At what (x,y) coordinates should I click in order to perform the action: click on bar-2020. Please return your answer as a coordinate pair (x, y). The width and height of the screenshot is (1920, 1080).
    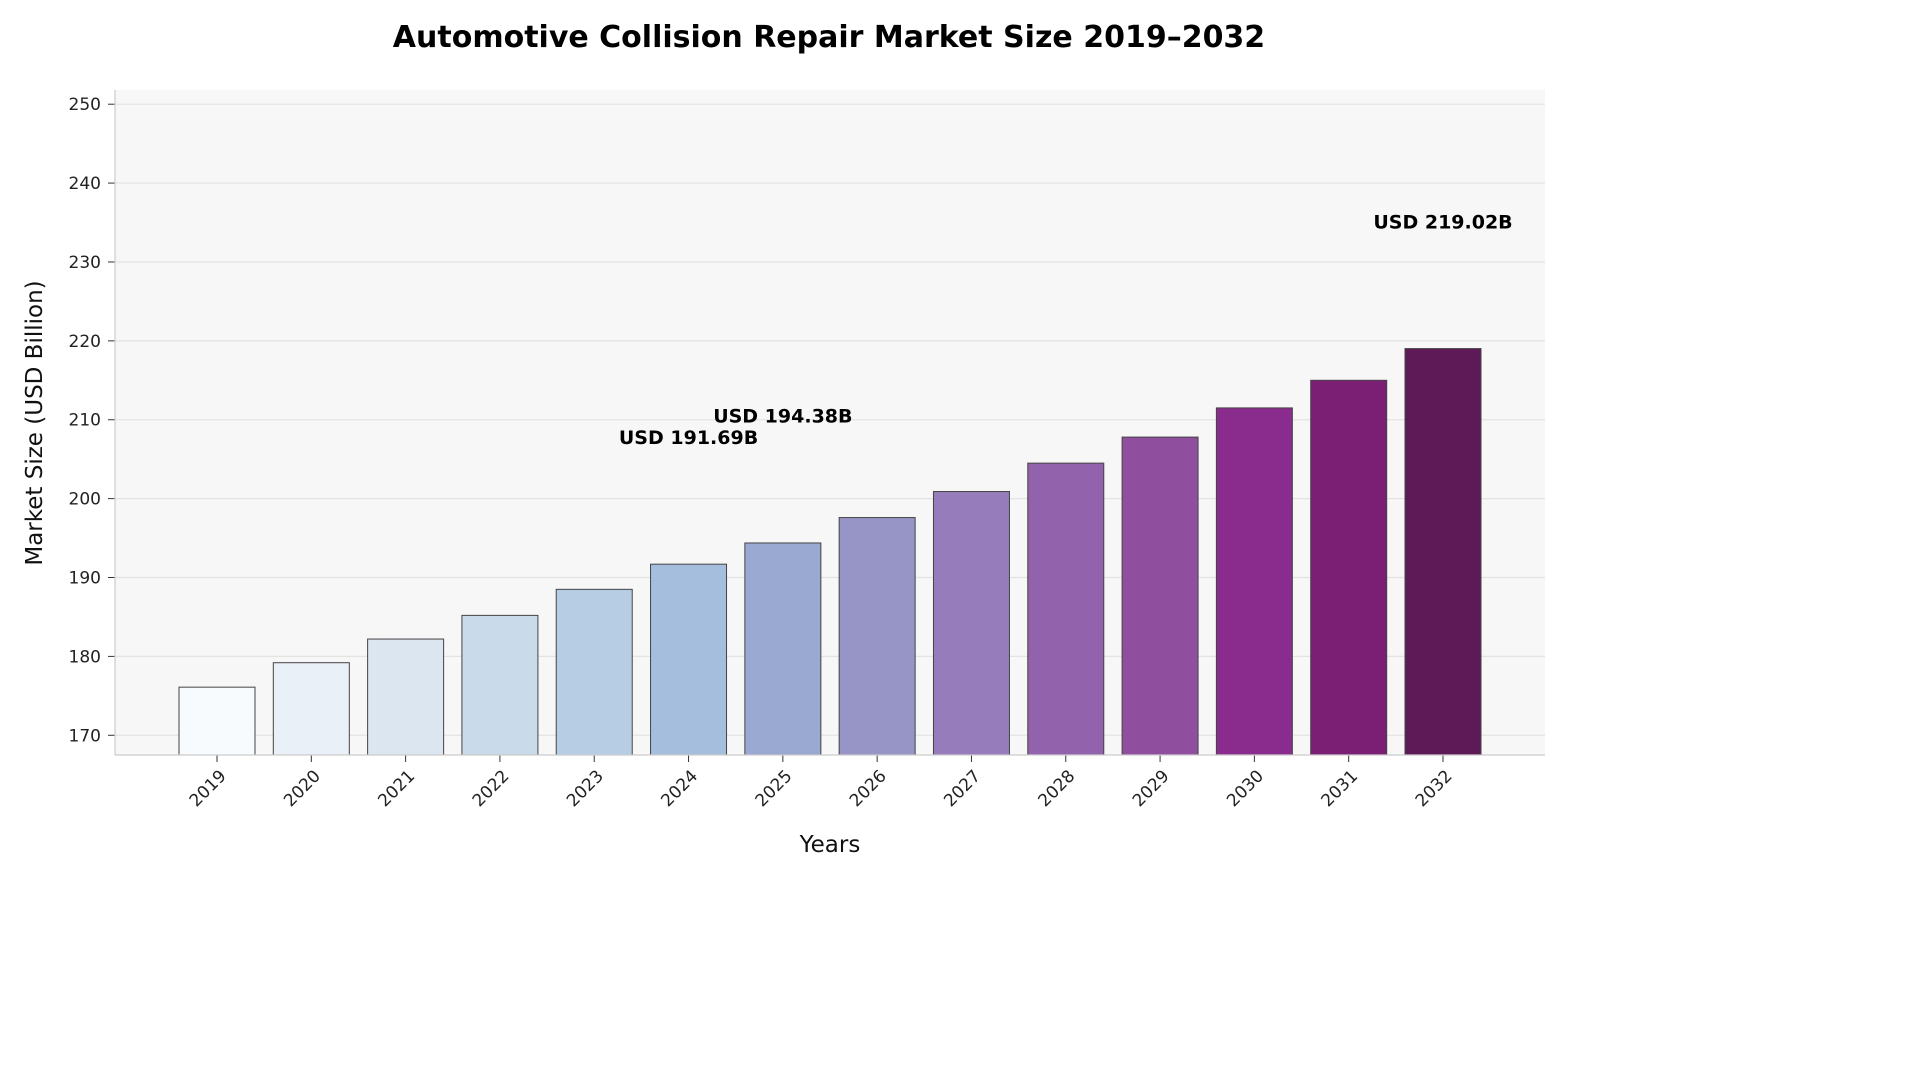
    Looking at the image, I should click on (311, 709).